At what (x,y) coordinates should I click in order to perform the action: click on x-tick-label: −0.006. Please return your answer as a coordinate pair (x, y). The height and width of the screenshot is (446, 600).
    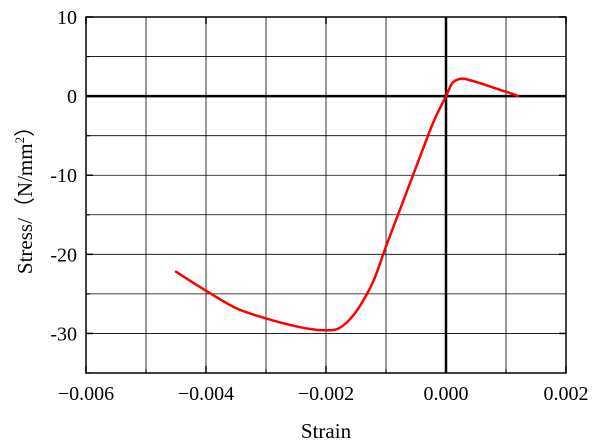
    Looking at the image, I should click on (86, 394).